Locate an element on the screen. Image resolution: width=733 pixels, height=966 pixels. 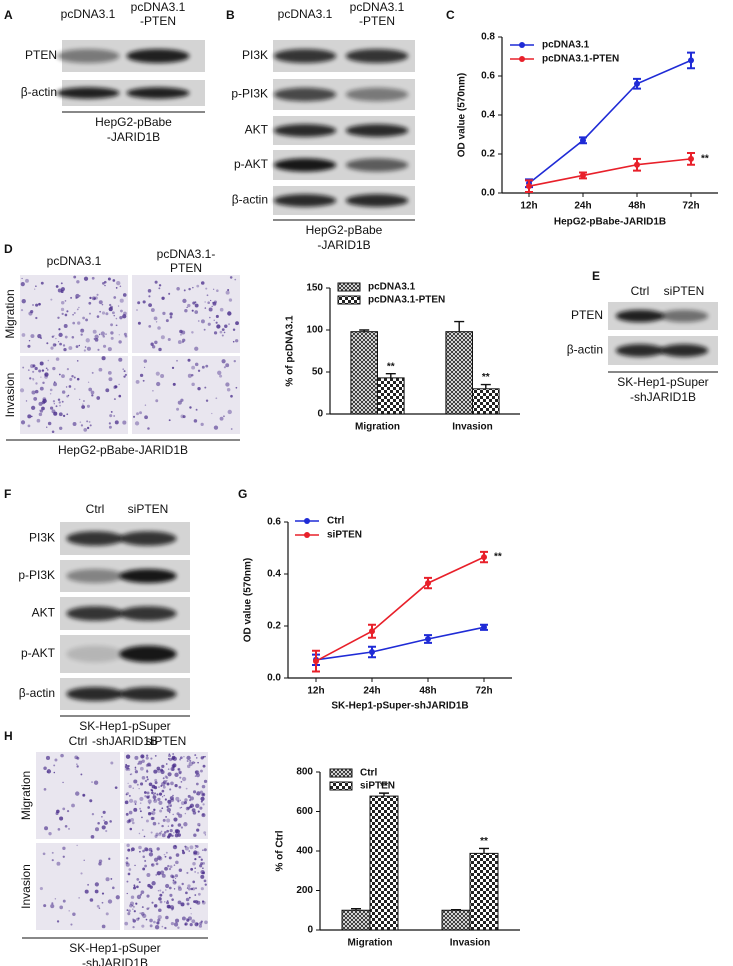
x-tick-label: Migration is located at coordinates (377, 427).